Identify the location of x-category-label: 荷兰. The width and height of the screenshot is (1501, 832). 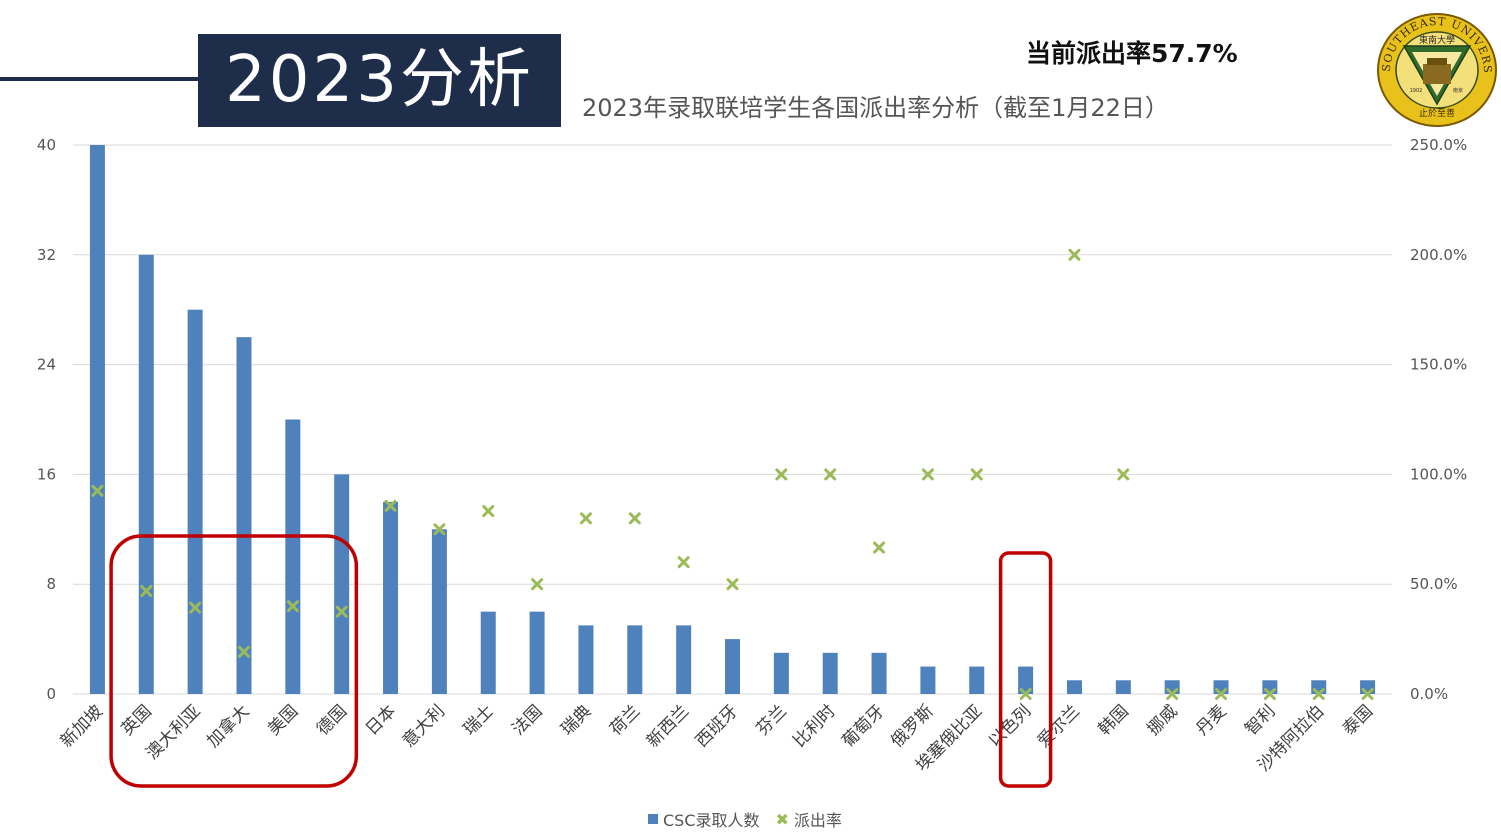
(625, 720).